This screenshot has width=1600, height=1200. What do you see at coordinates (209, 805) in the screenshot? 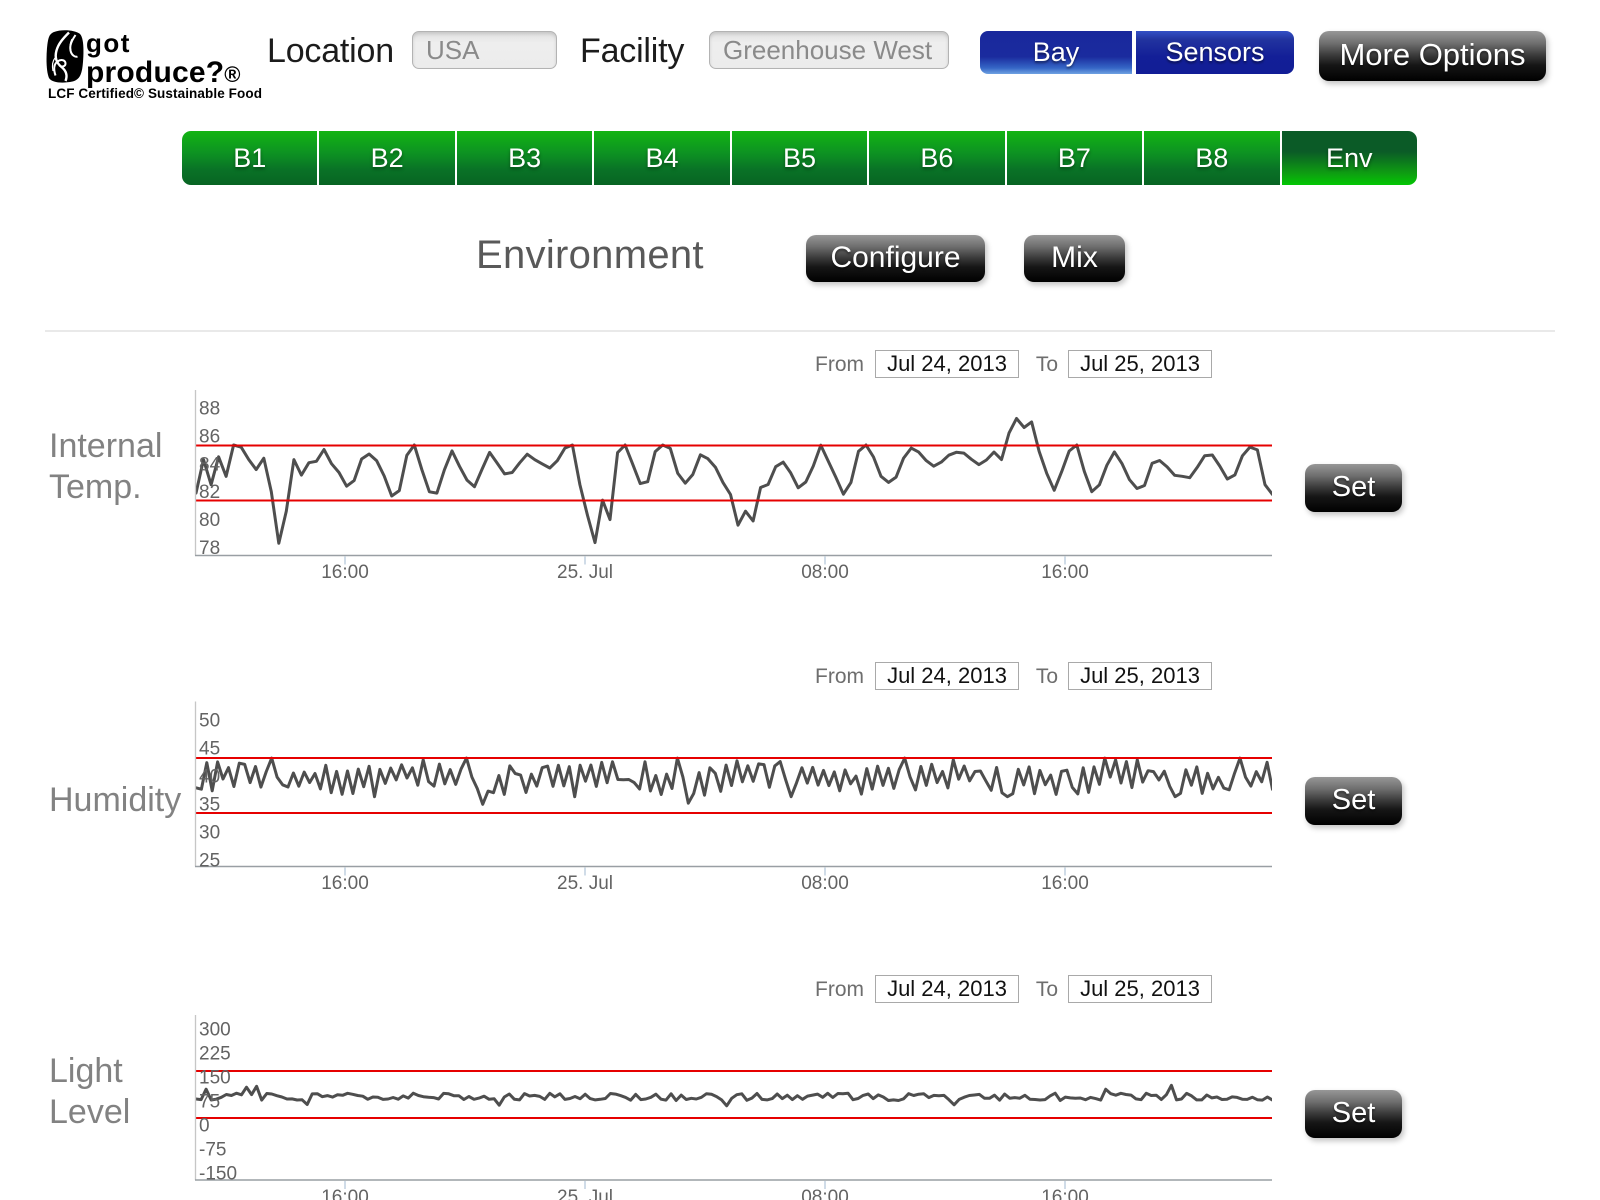
I see `svg-text: 35` at bounding box center [209, 805].